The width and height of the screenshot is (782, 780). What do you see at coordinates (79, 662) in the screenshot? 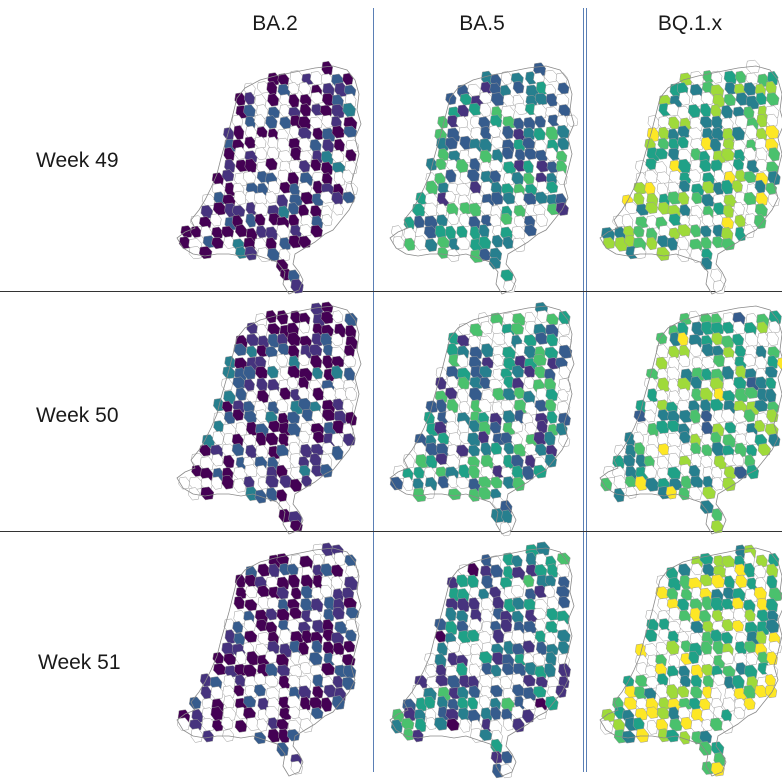
I see `row-label-week-51: Week 51` at bounding box center [79, 662].